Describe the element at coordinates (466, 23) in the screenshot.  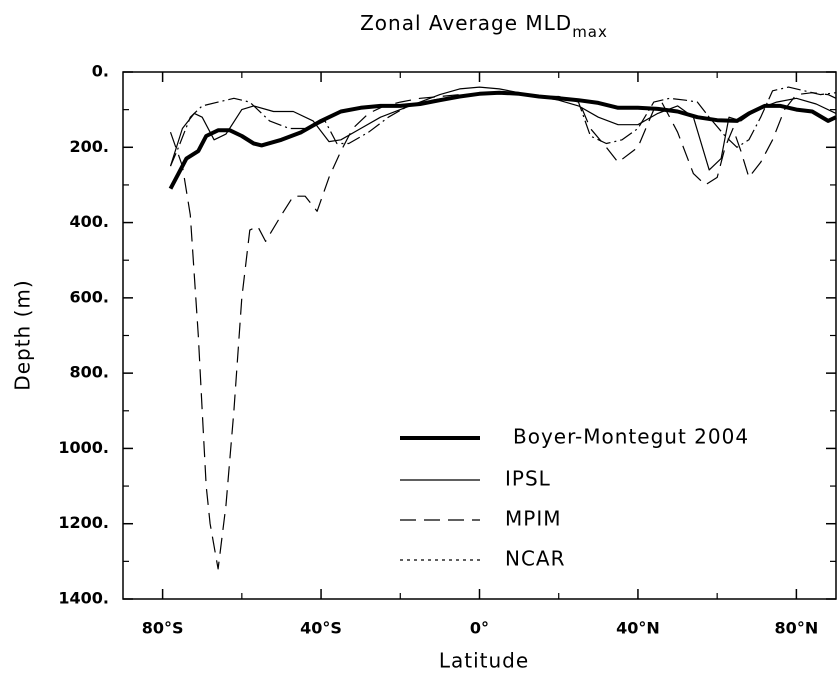
I see `title-main: Zonal Average MLD` at that location.